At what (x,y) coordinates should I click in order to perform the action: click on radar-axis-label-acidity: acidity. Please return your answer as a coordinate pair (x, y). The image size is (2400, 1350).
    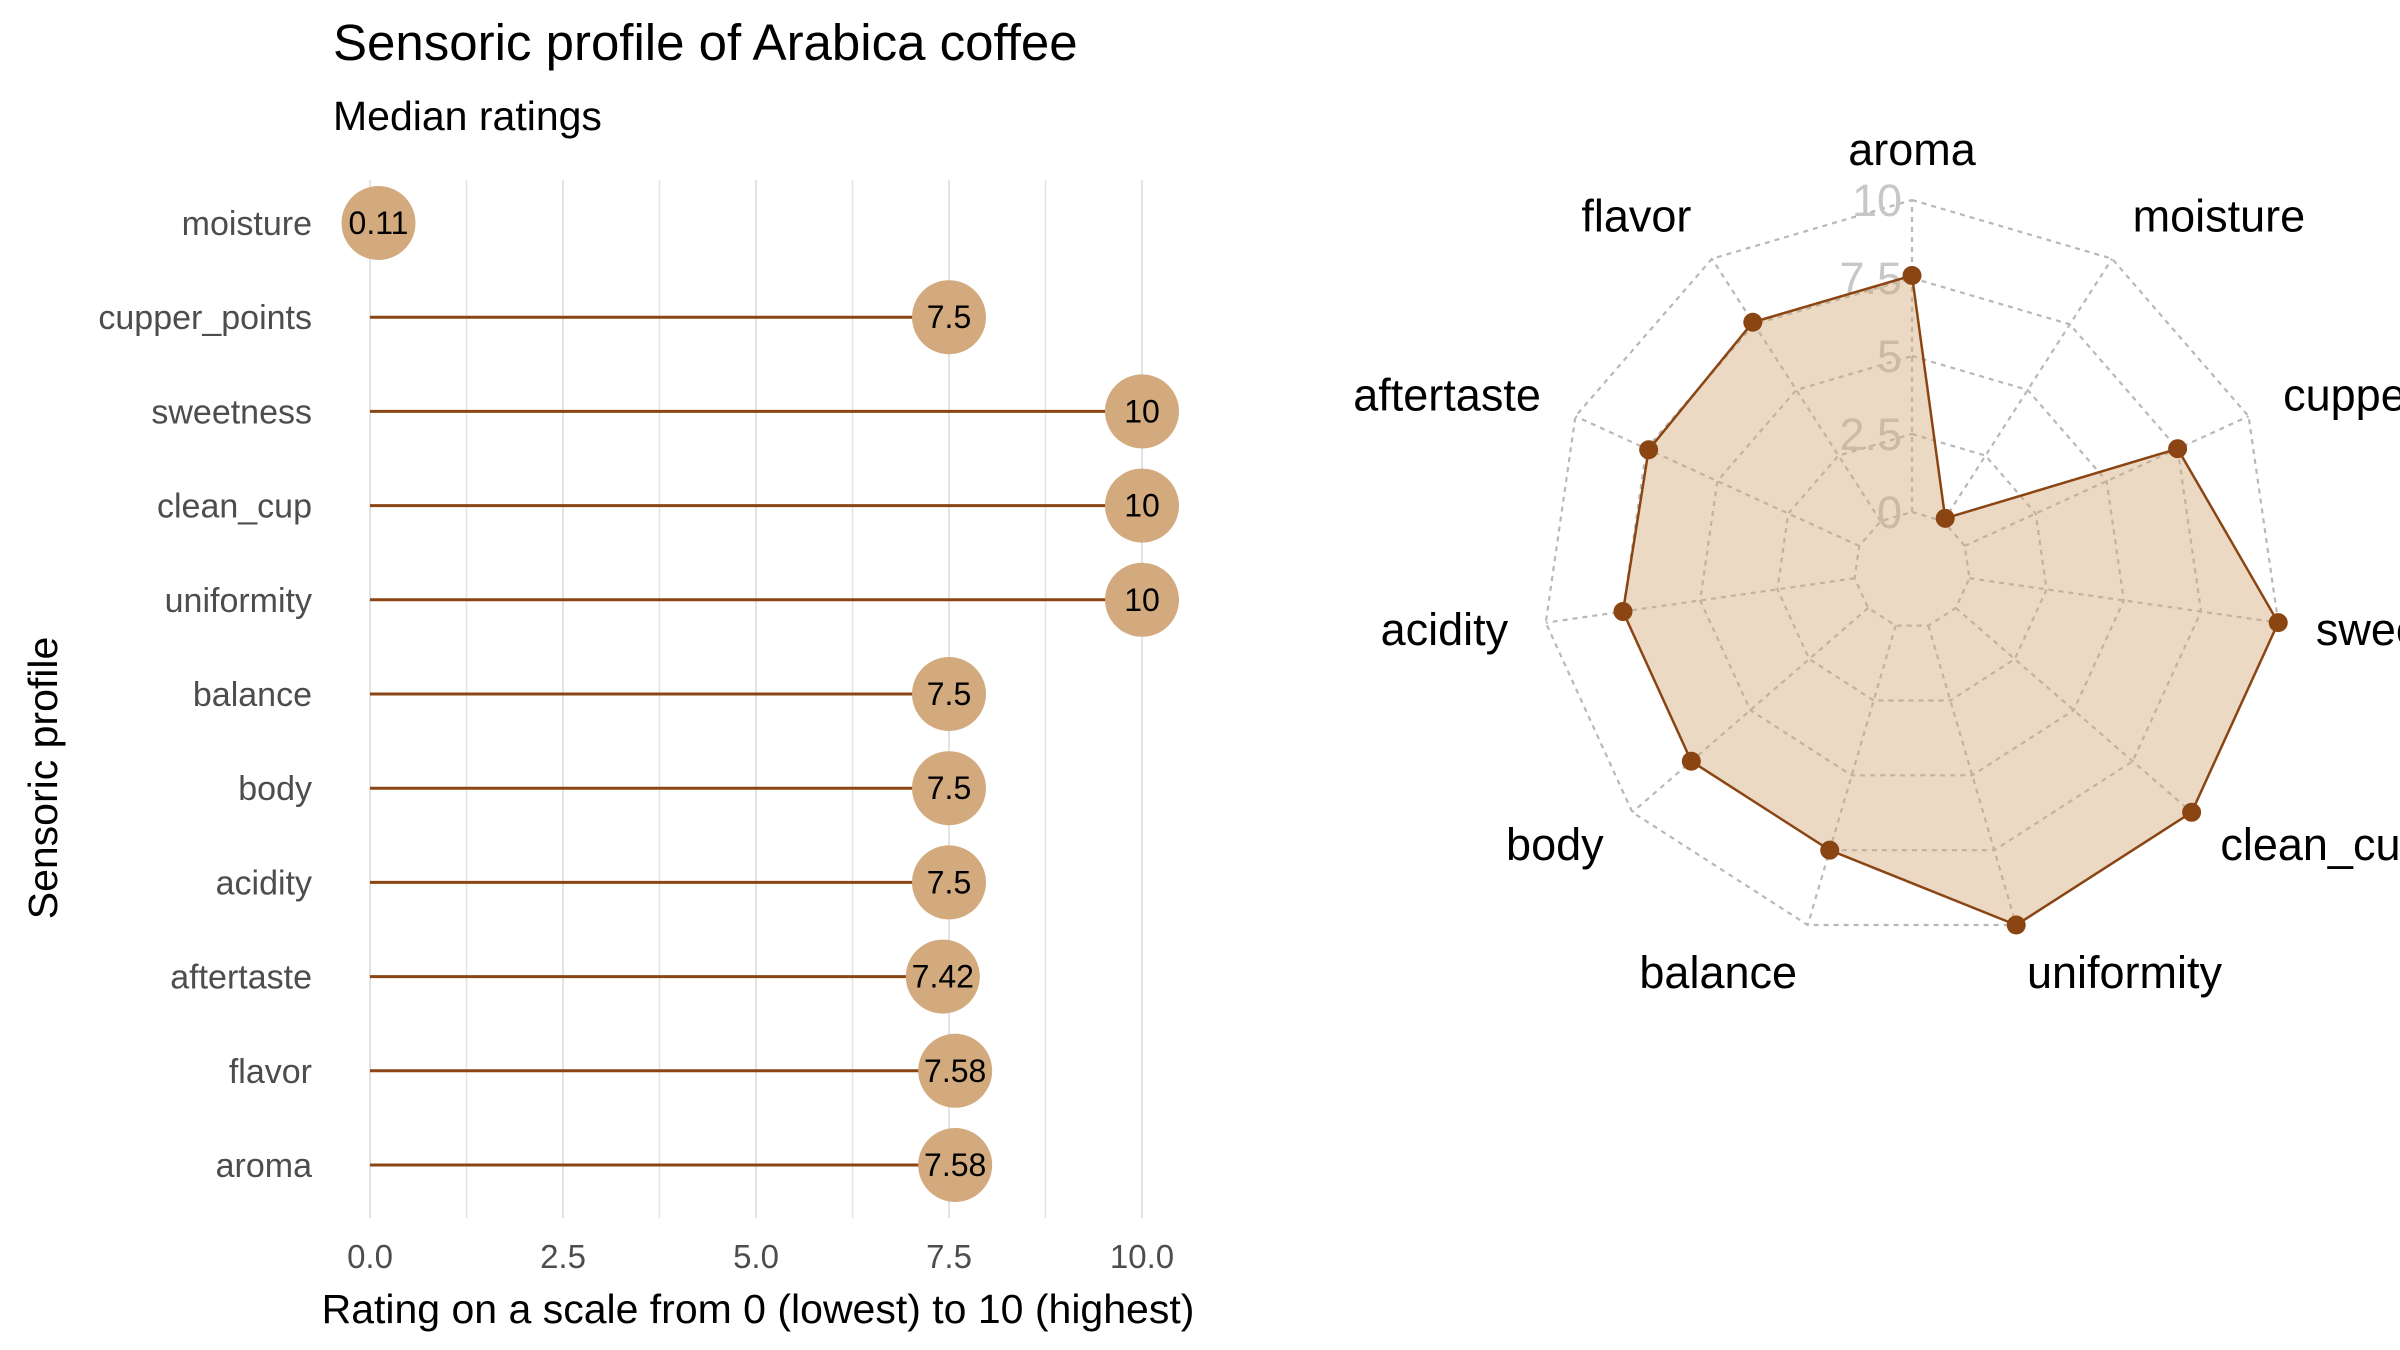
    Looking at the image, I should click on (1445, 629).